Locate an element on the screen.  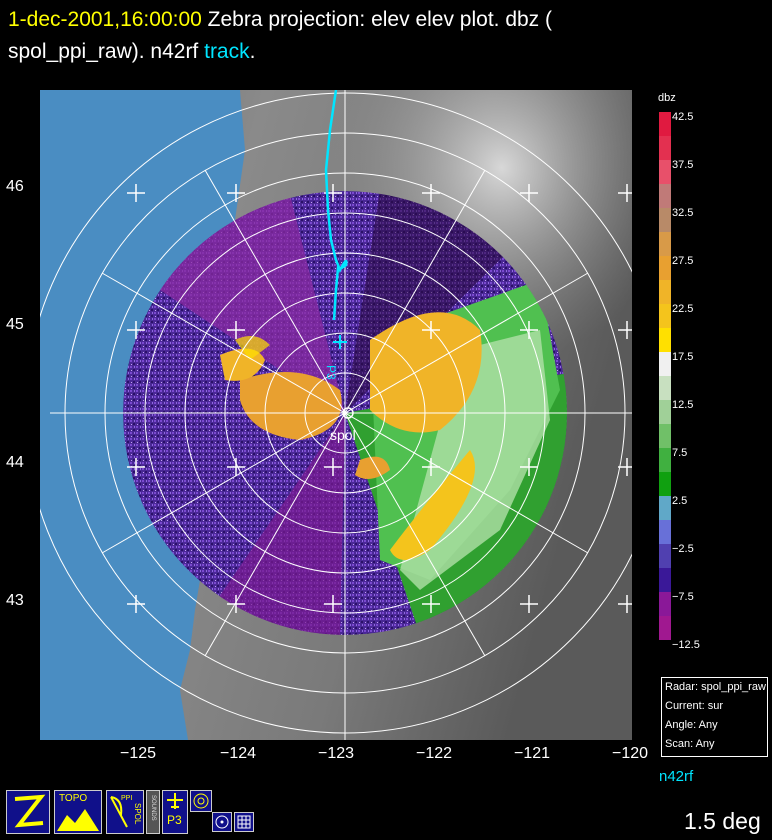
colorbar-label: 22.5 is located at coordinates (683, 309).